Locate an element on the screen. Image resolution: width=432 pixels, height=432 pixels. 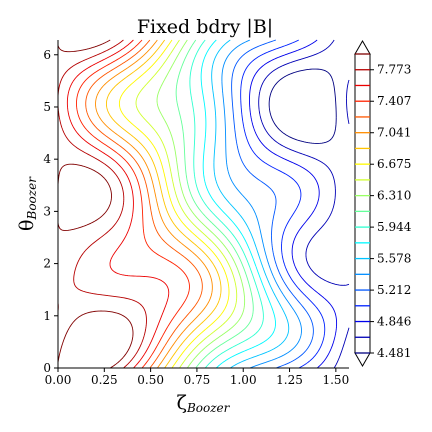
colorbar-tick-label: 5.944 is located at coordinates (394, 227).